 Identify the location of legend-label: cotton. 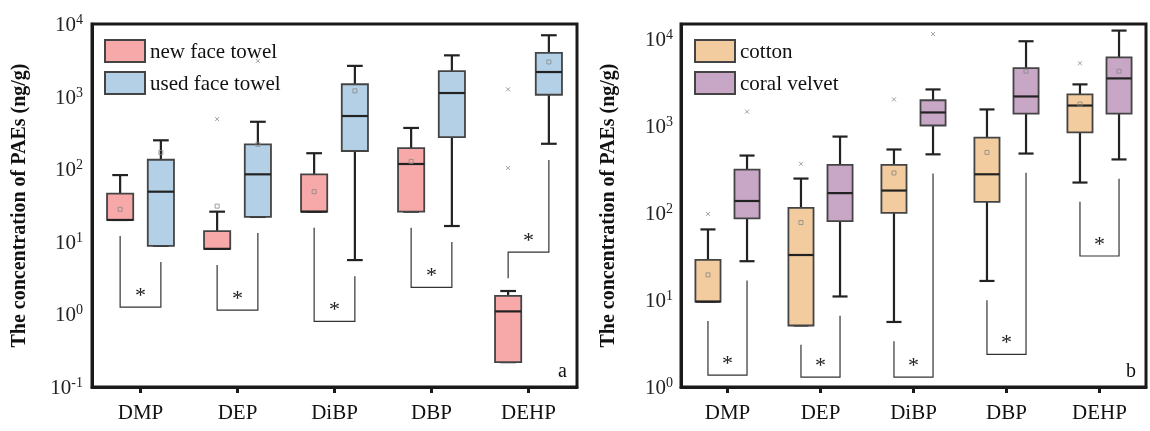
(766, 51).